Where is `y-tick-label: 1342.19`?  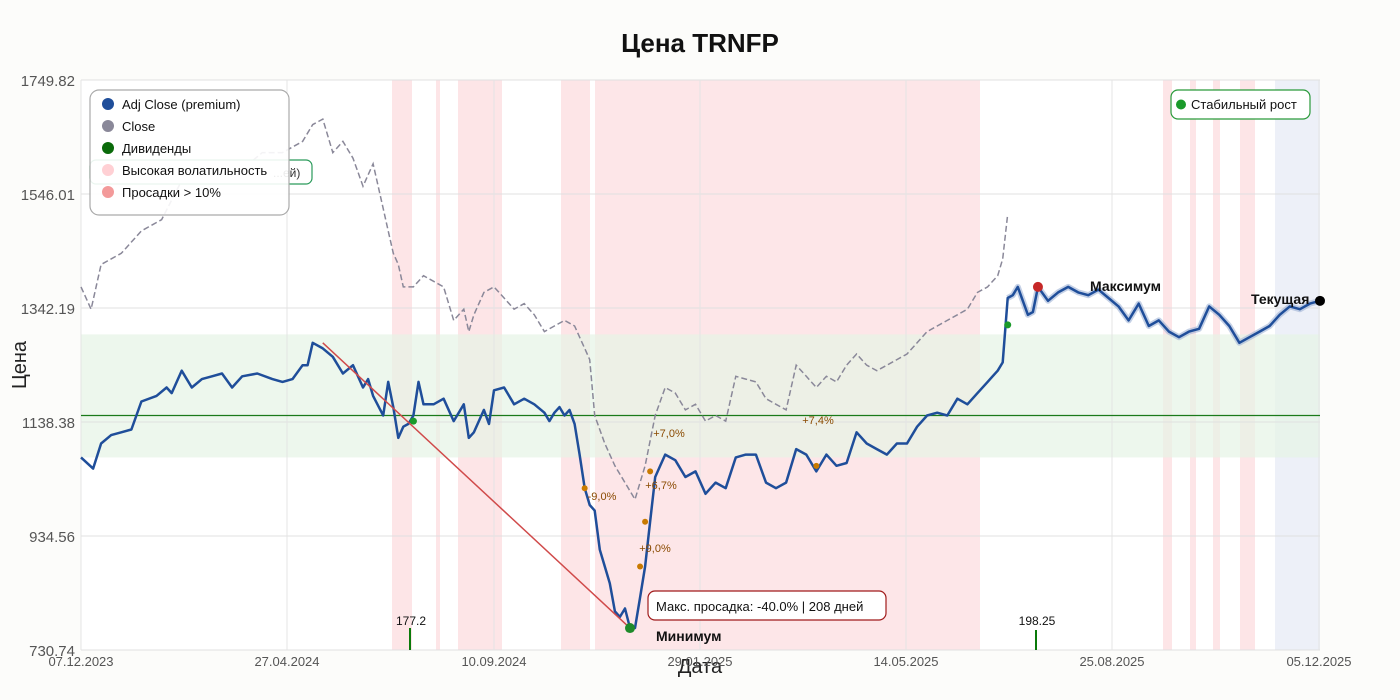
y-tick-label: 1342.19 is located at coordinates (48, 309).